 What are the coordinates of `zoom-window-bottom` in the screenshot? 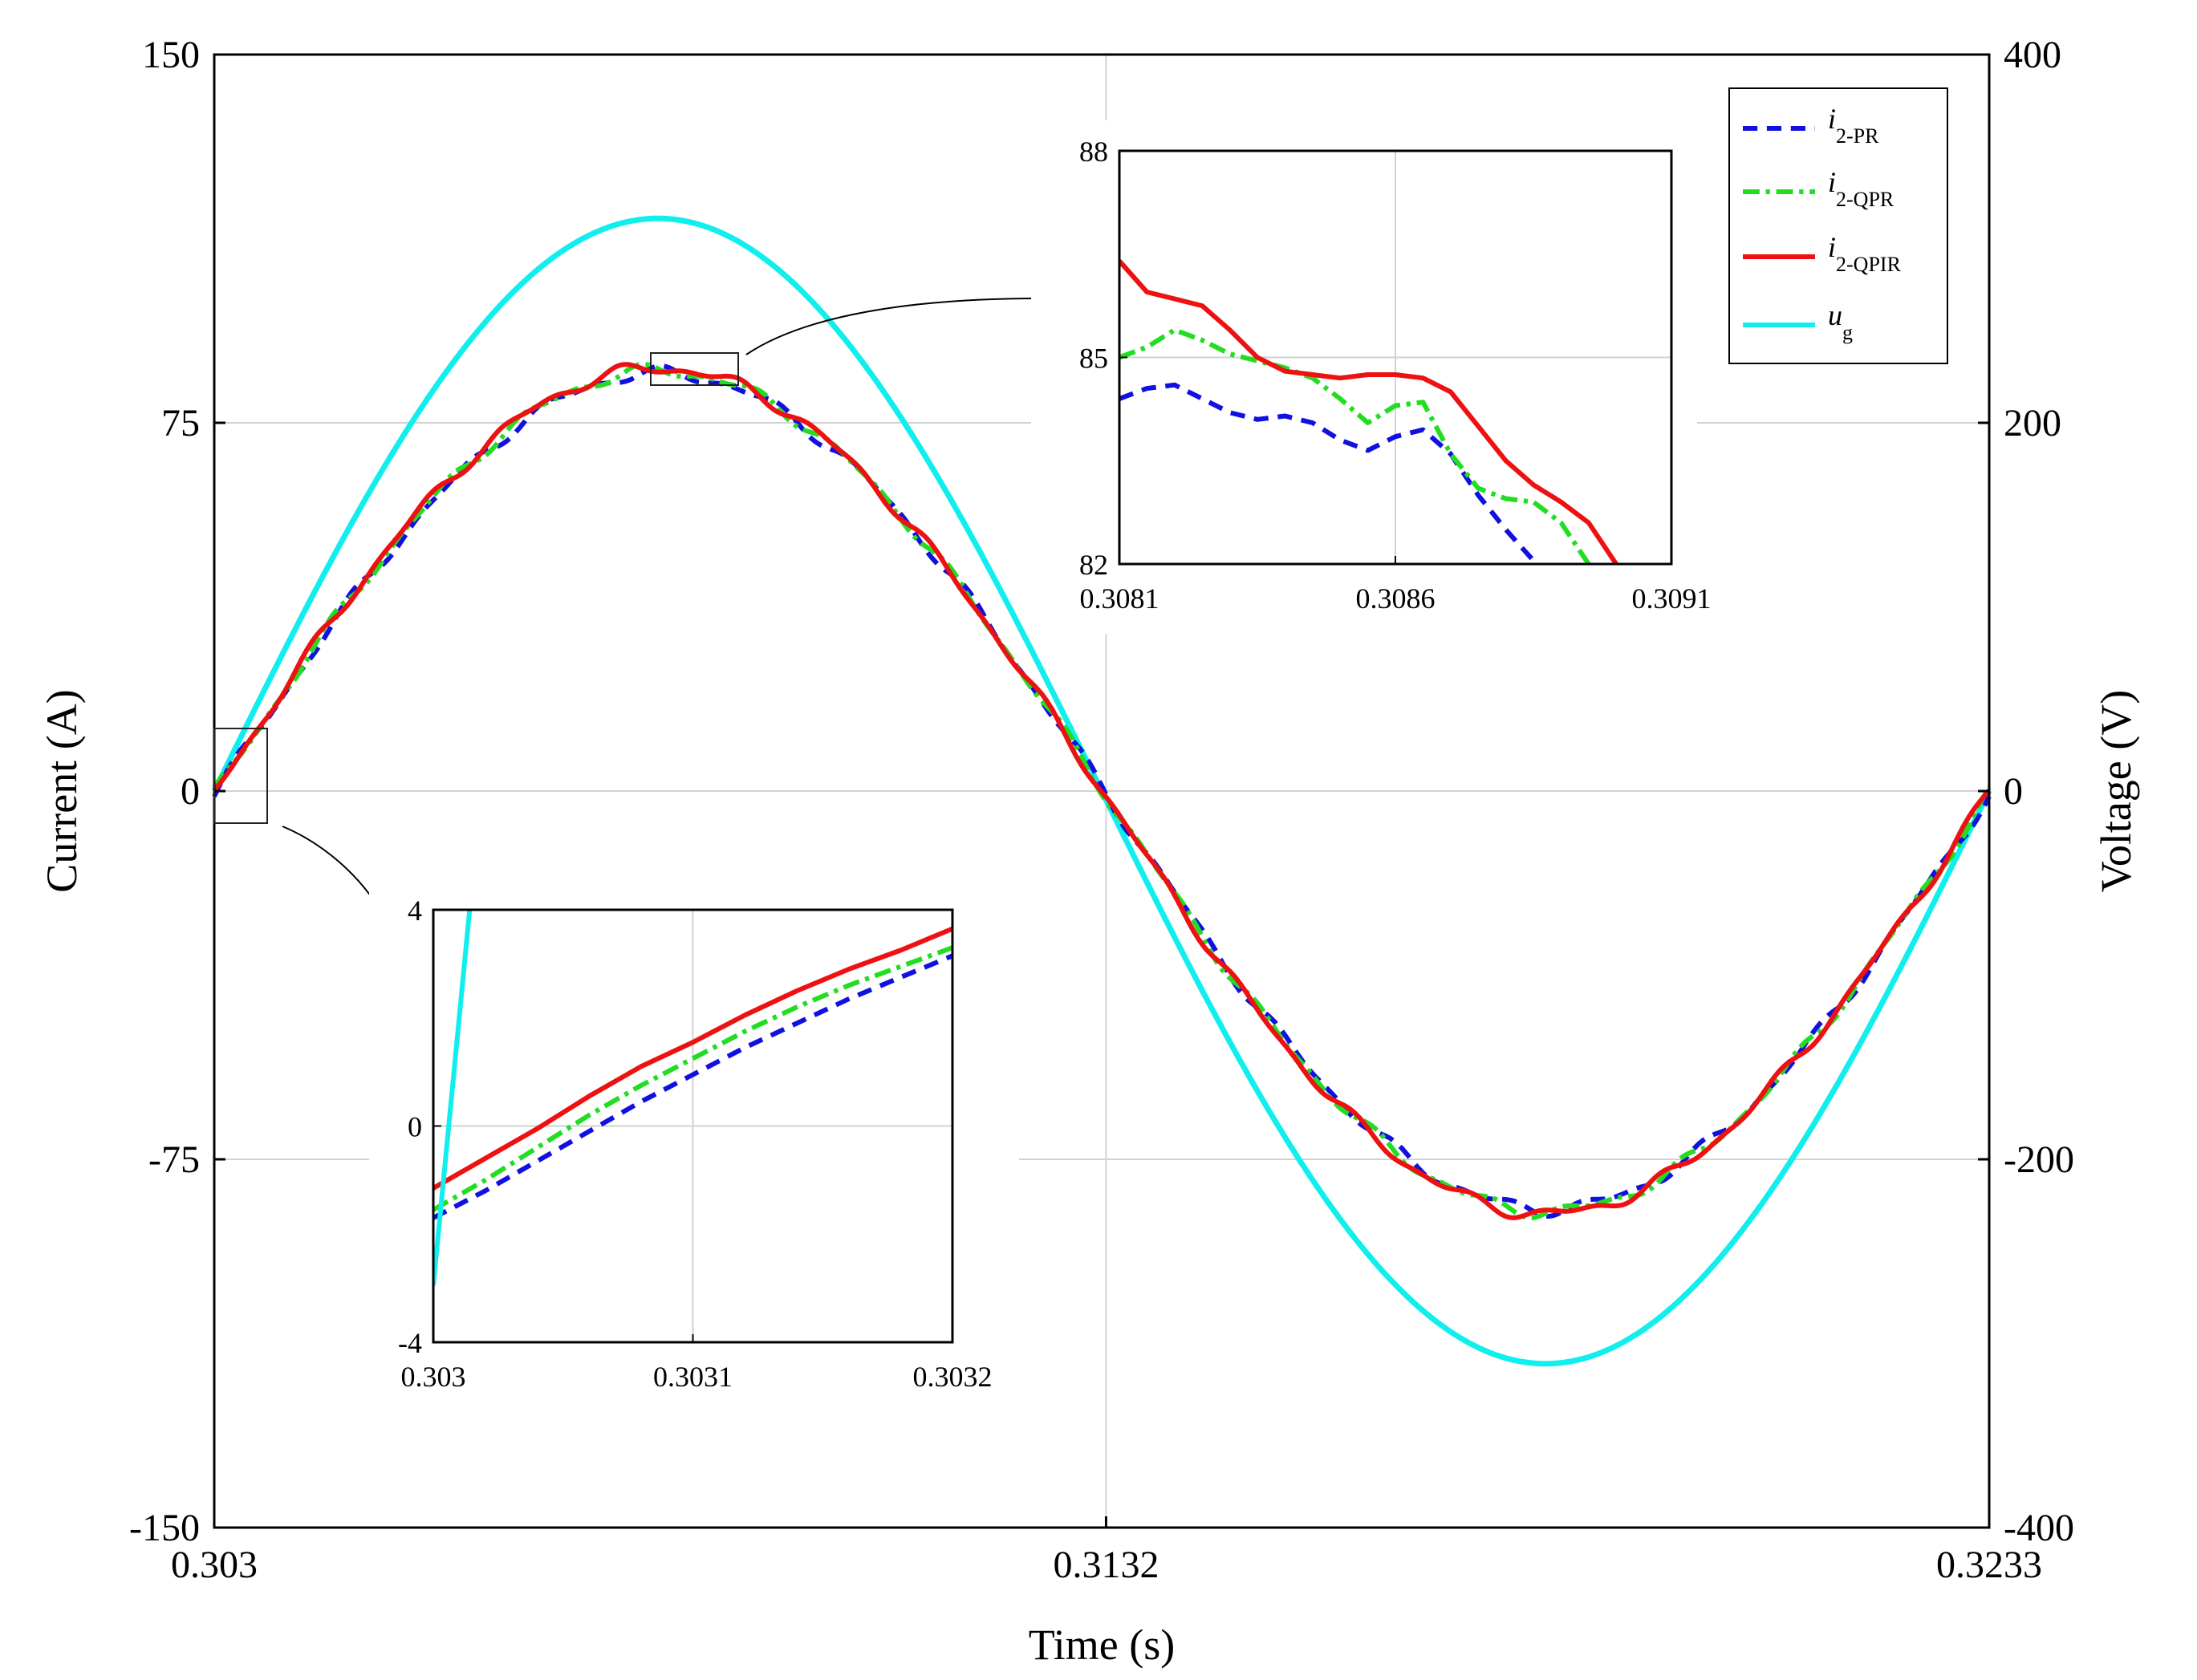 It's located at (240, 776).